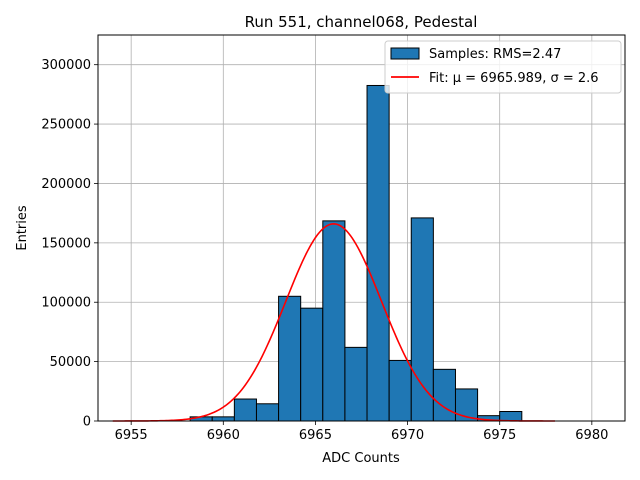  What do you see at coordinates (315, 435) in the screenshot?
I see `x-tick-label: 6965` at bounding box center [315, 435].